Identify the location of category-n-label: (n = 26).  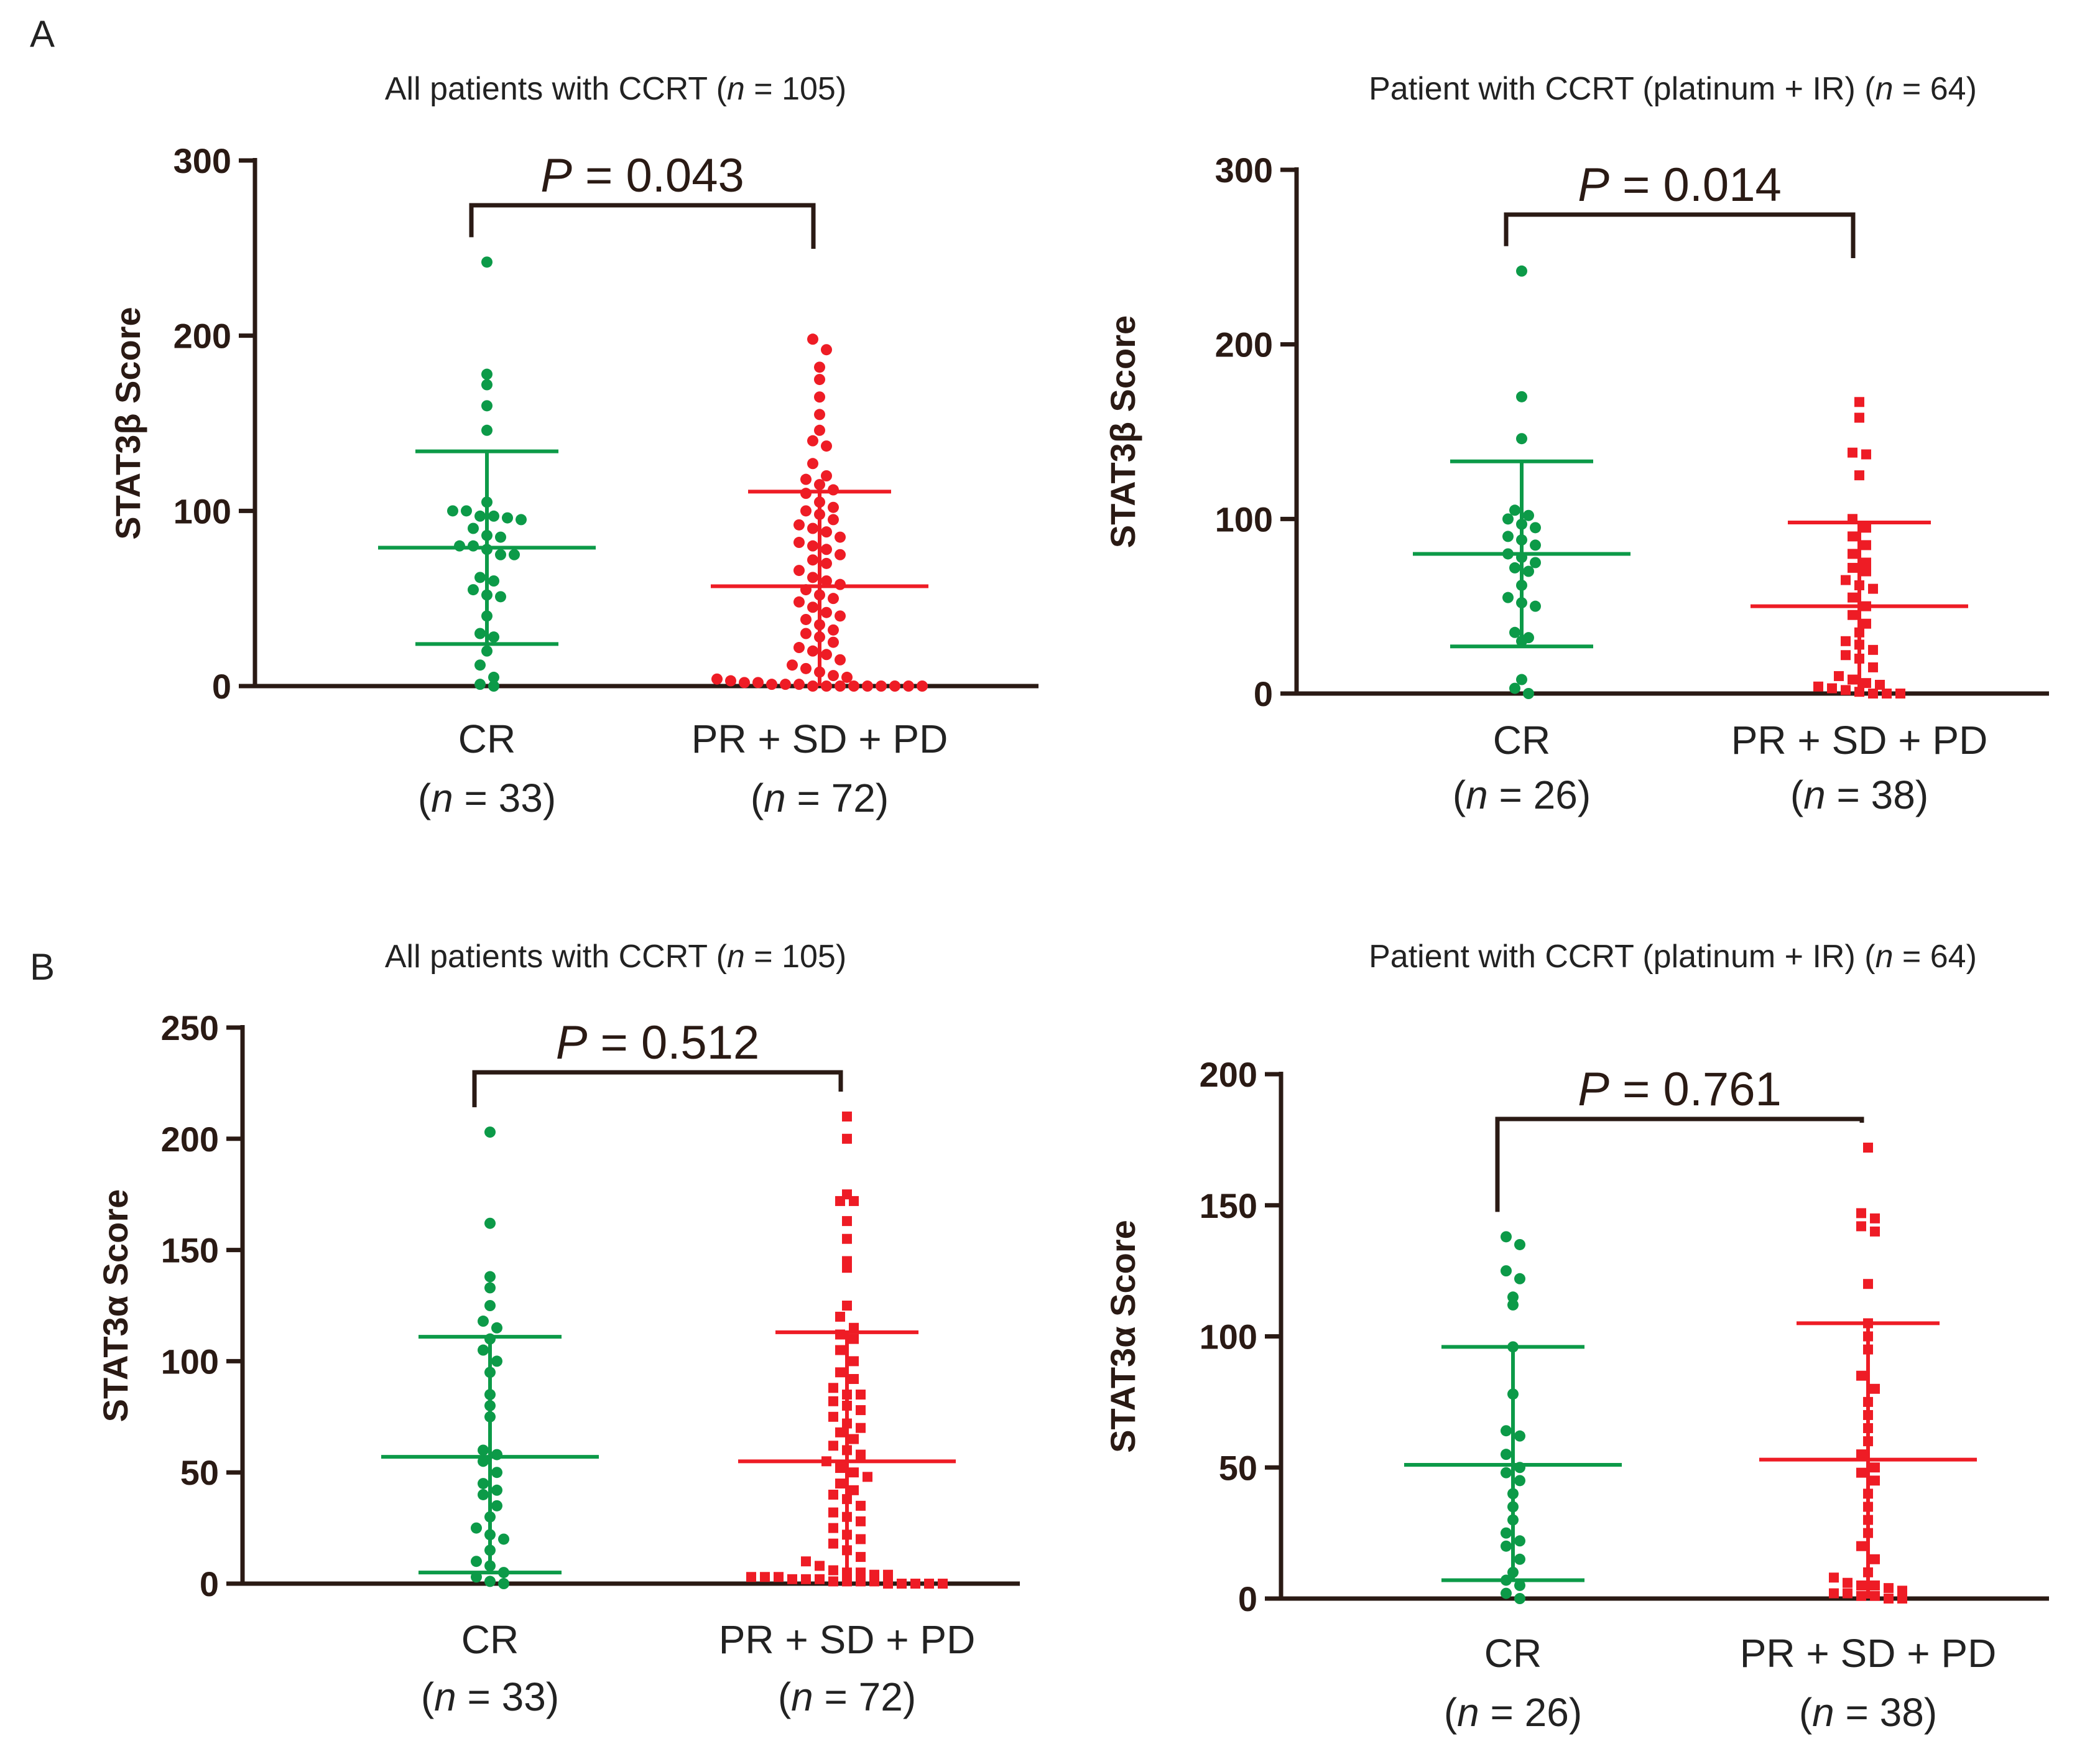
(1522, 795).